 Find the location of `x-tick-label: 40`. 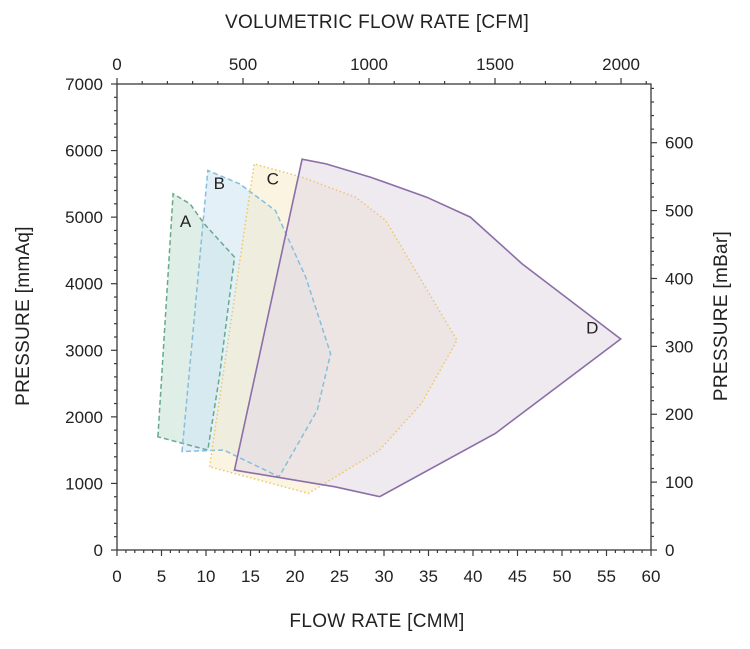

x-tick-label: 40 is located at coordinates (473, 576).